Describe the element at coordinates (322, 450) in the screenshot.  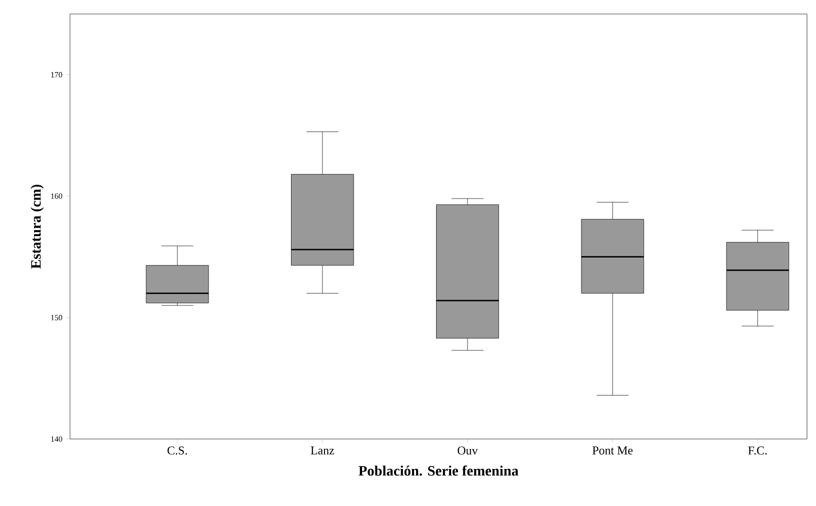
I see `x-tick-label: Lanz` at that location.